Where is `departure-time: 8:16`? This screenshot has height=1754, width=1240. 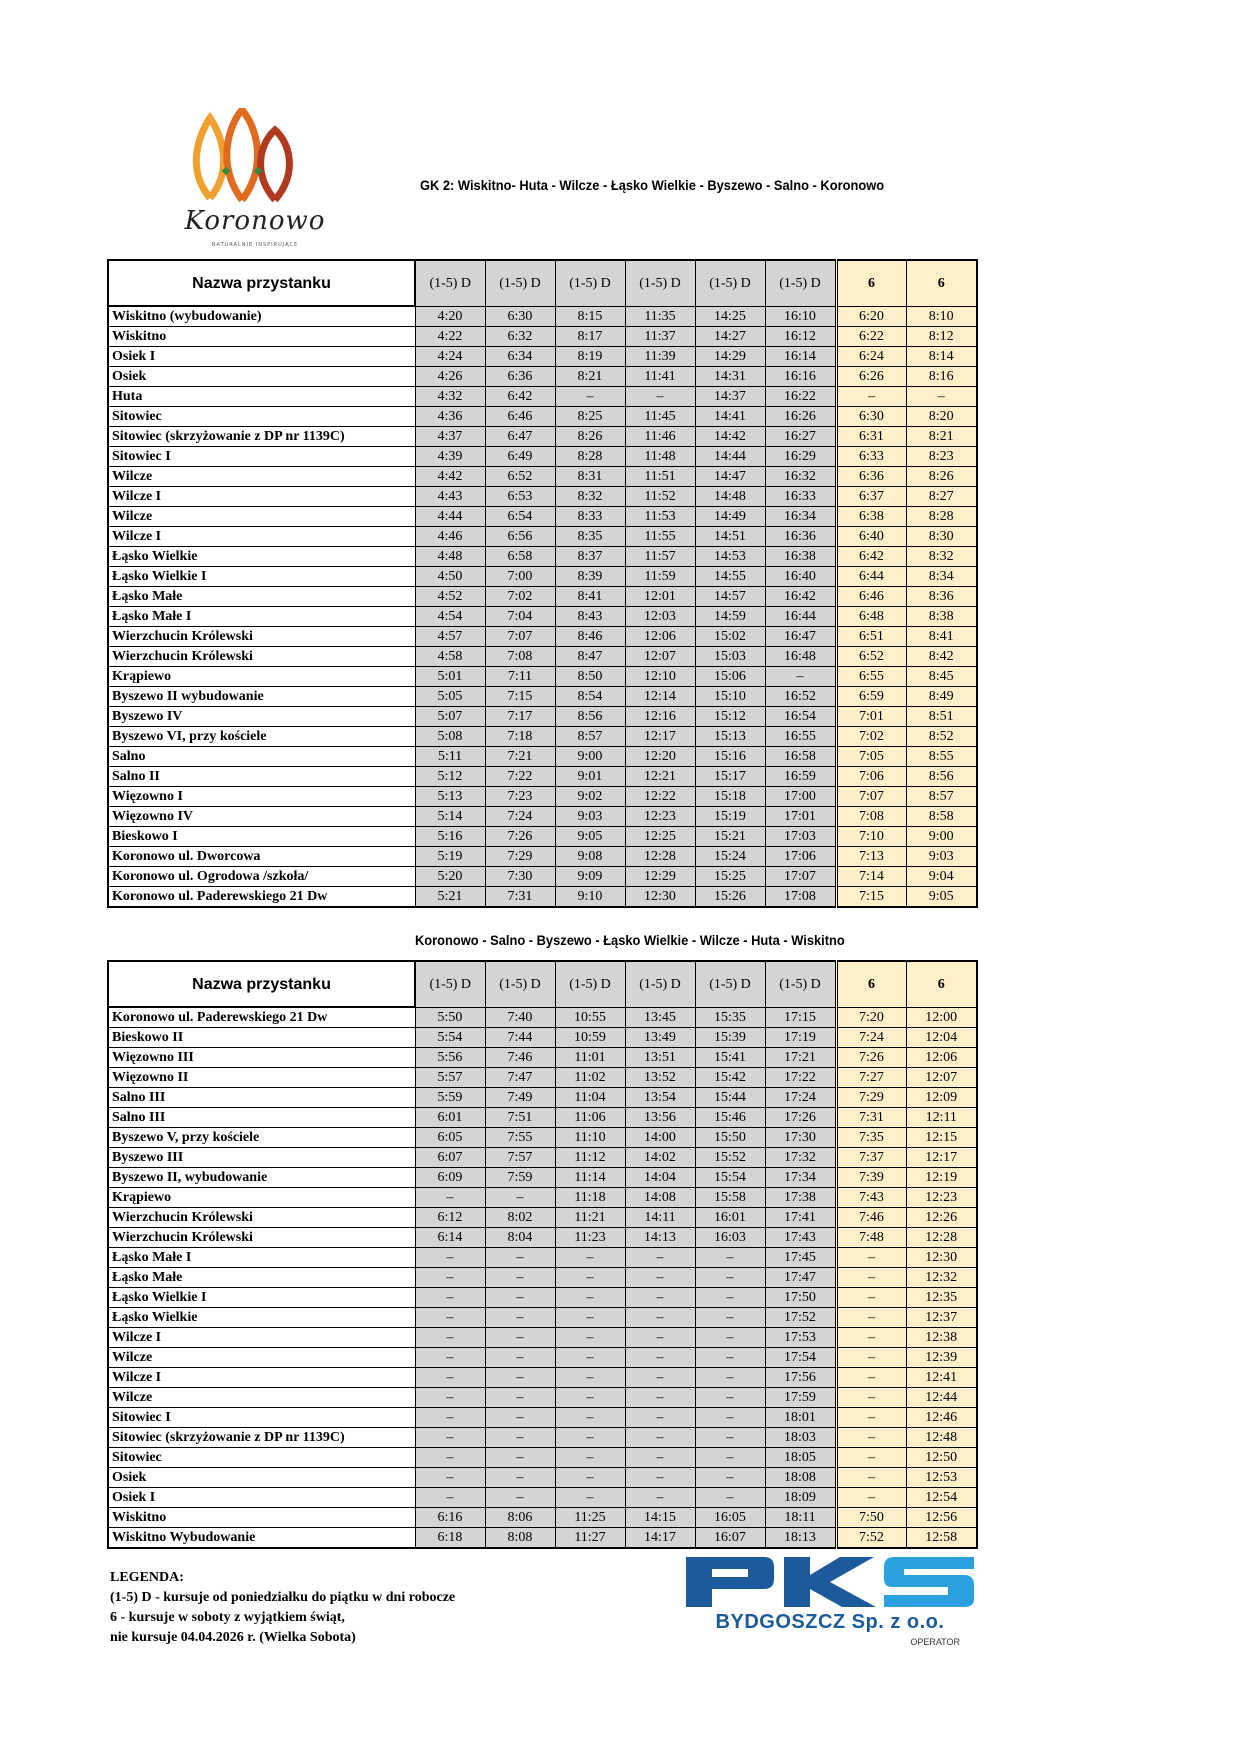
departure-time: 8:16 is located at coordinates (941, 376).